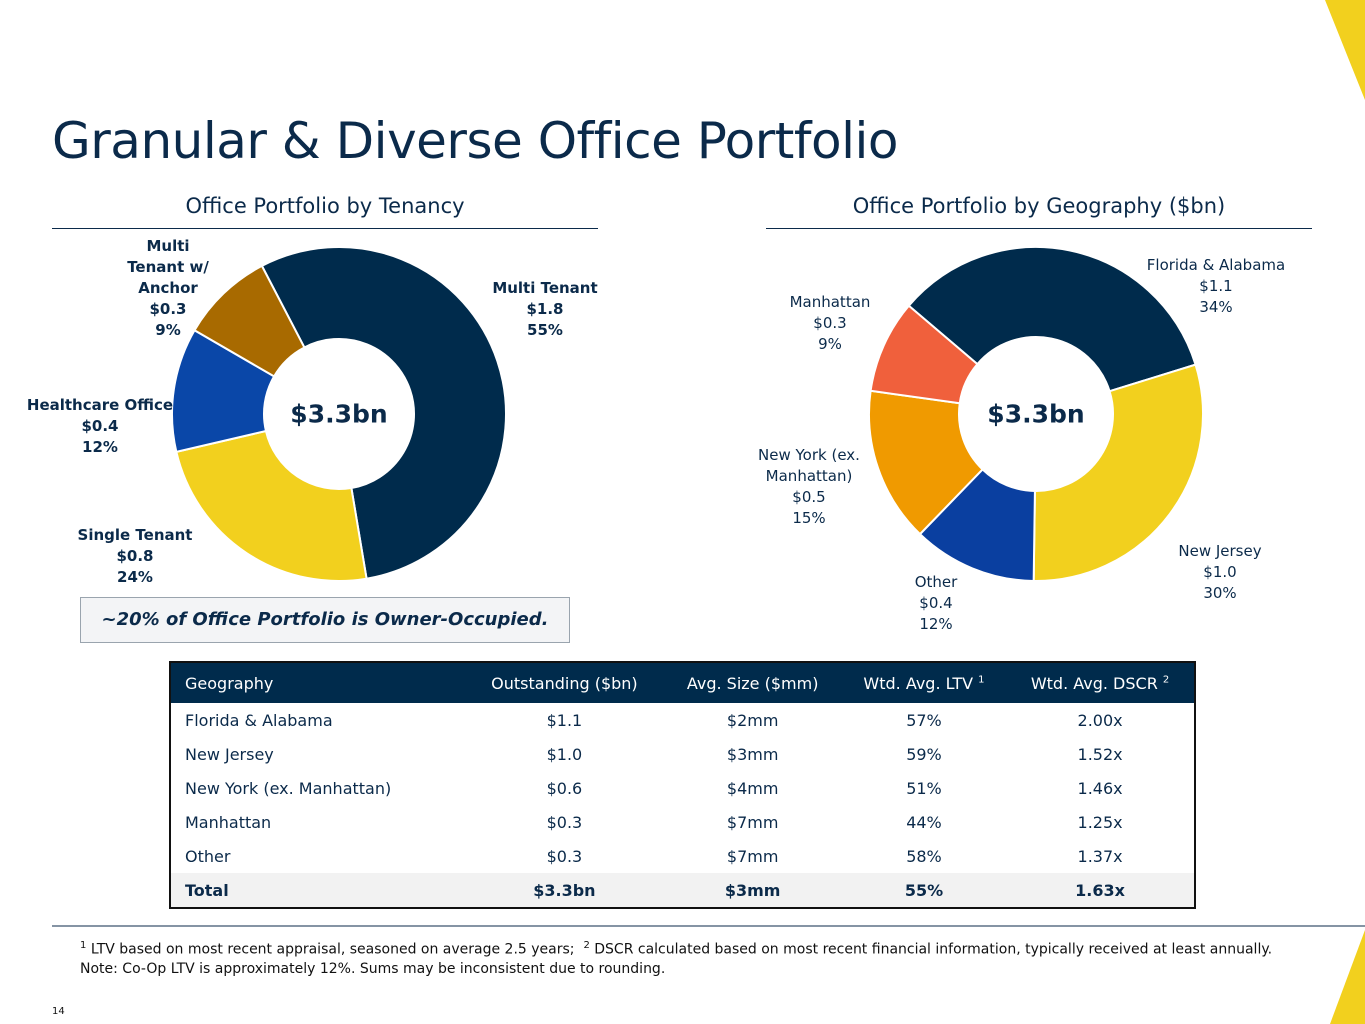 This screenshot has height=1024, width=1365. Describe the element at coordinates (924, 890) in the screenshot. I see `table-cell: 55%` at that location.